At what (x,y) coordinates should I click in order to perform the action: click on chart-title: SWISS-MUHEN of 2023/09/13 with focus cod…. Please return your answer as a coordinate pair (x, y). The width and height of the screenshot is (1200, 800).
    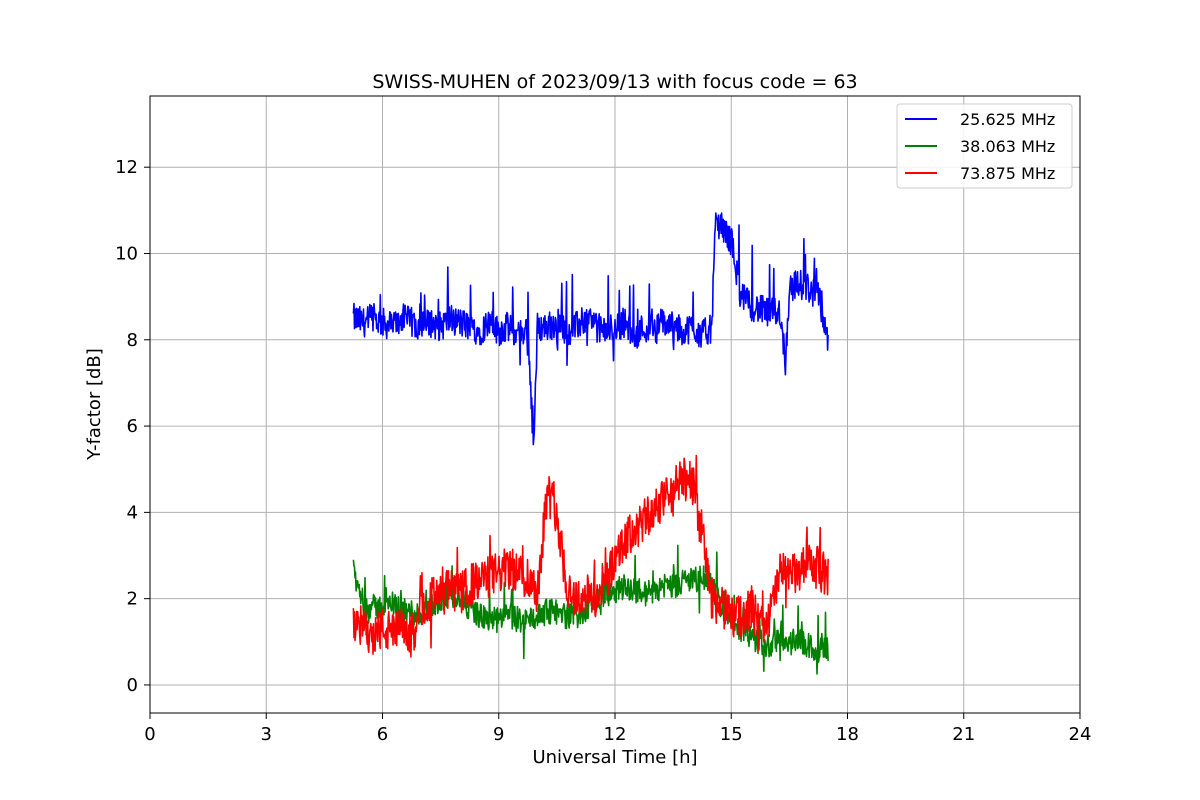
    Looking at the image, I should click on (614, 82).